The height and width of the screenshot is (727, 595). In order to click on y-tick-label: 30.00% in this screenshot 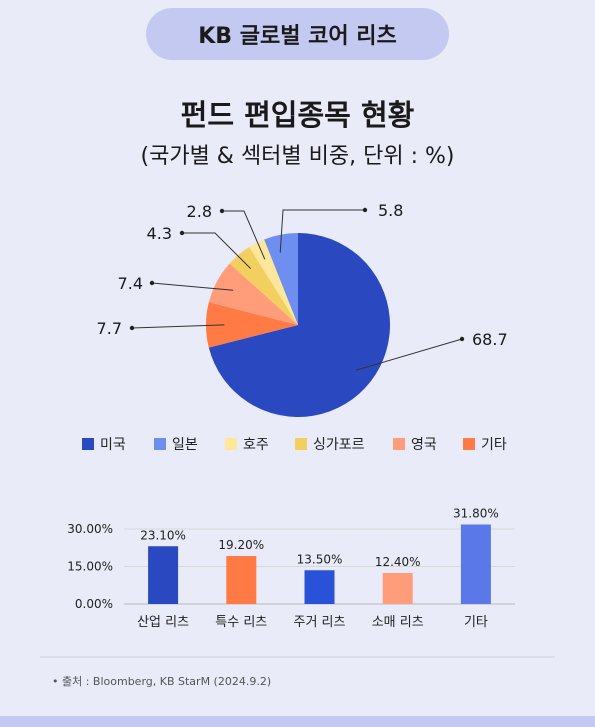, I will do `click(90, 529)`.